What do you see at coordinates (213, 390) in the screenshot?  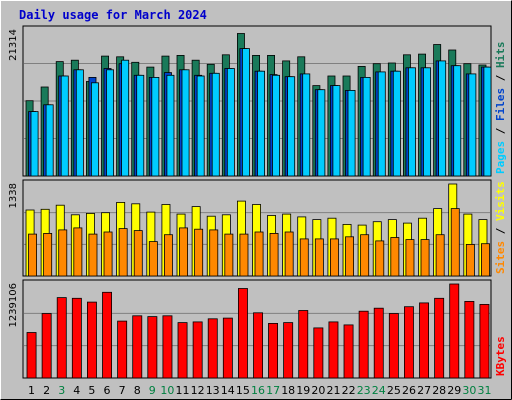 I see `day-label-13: 13` at bounding box center [213, 390].